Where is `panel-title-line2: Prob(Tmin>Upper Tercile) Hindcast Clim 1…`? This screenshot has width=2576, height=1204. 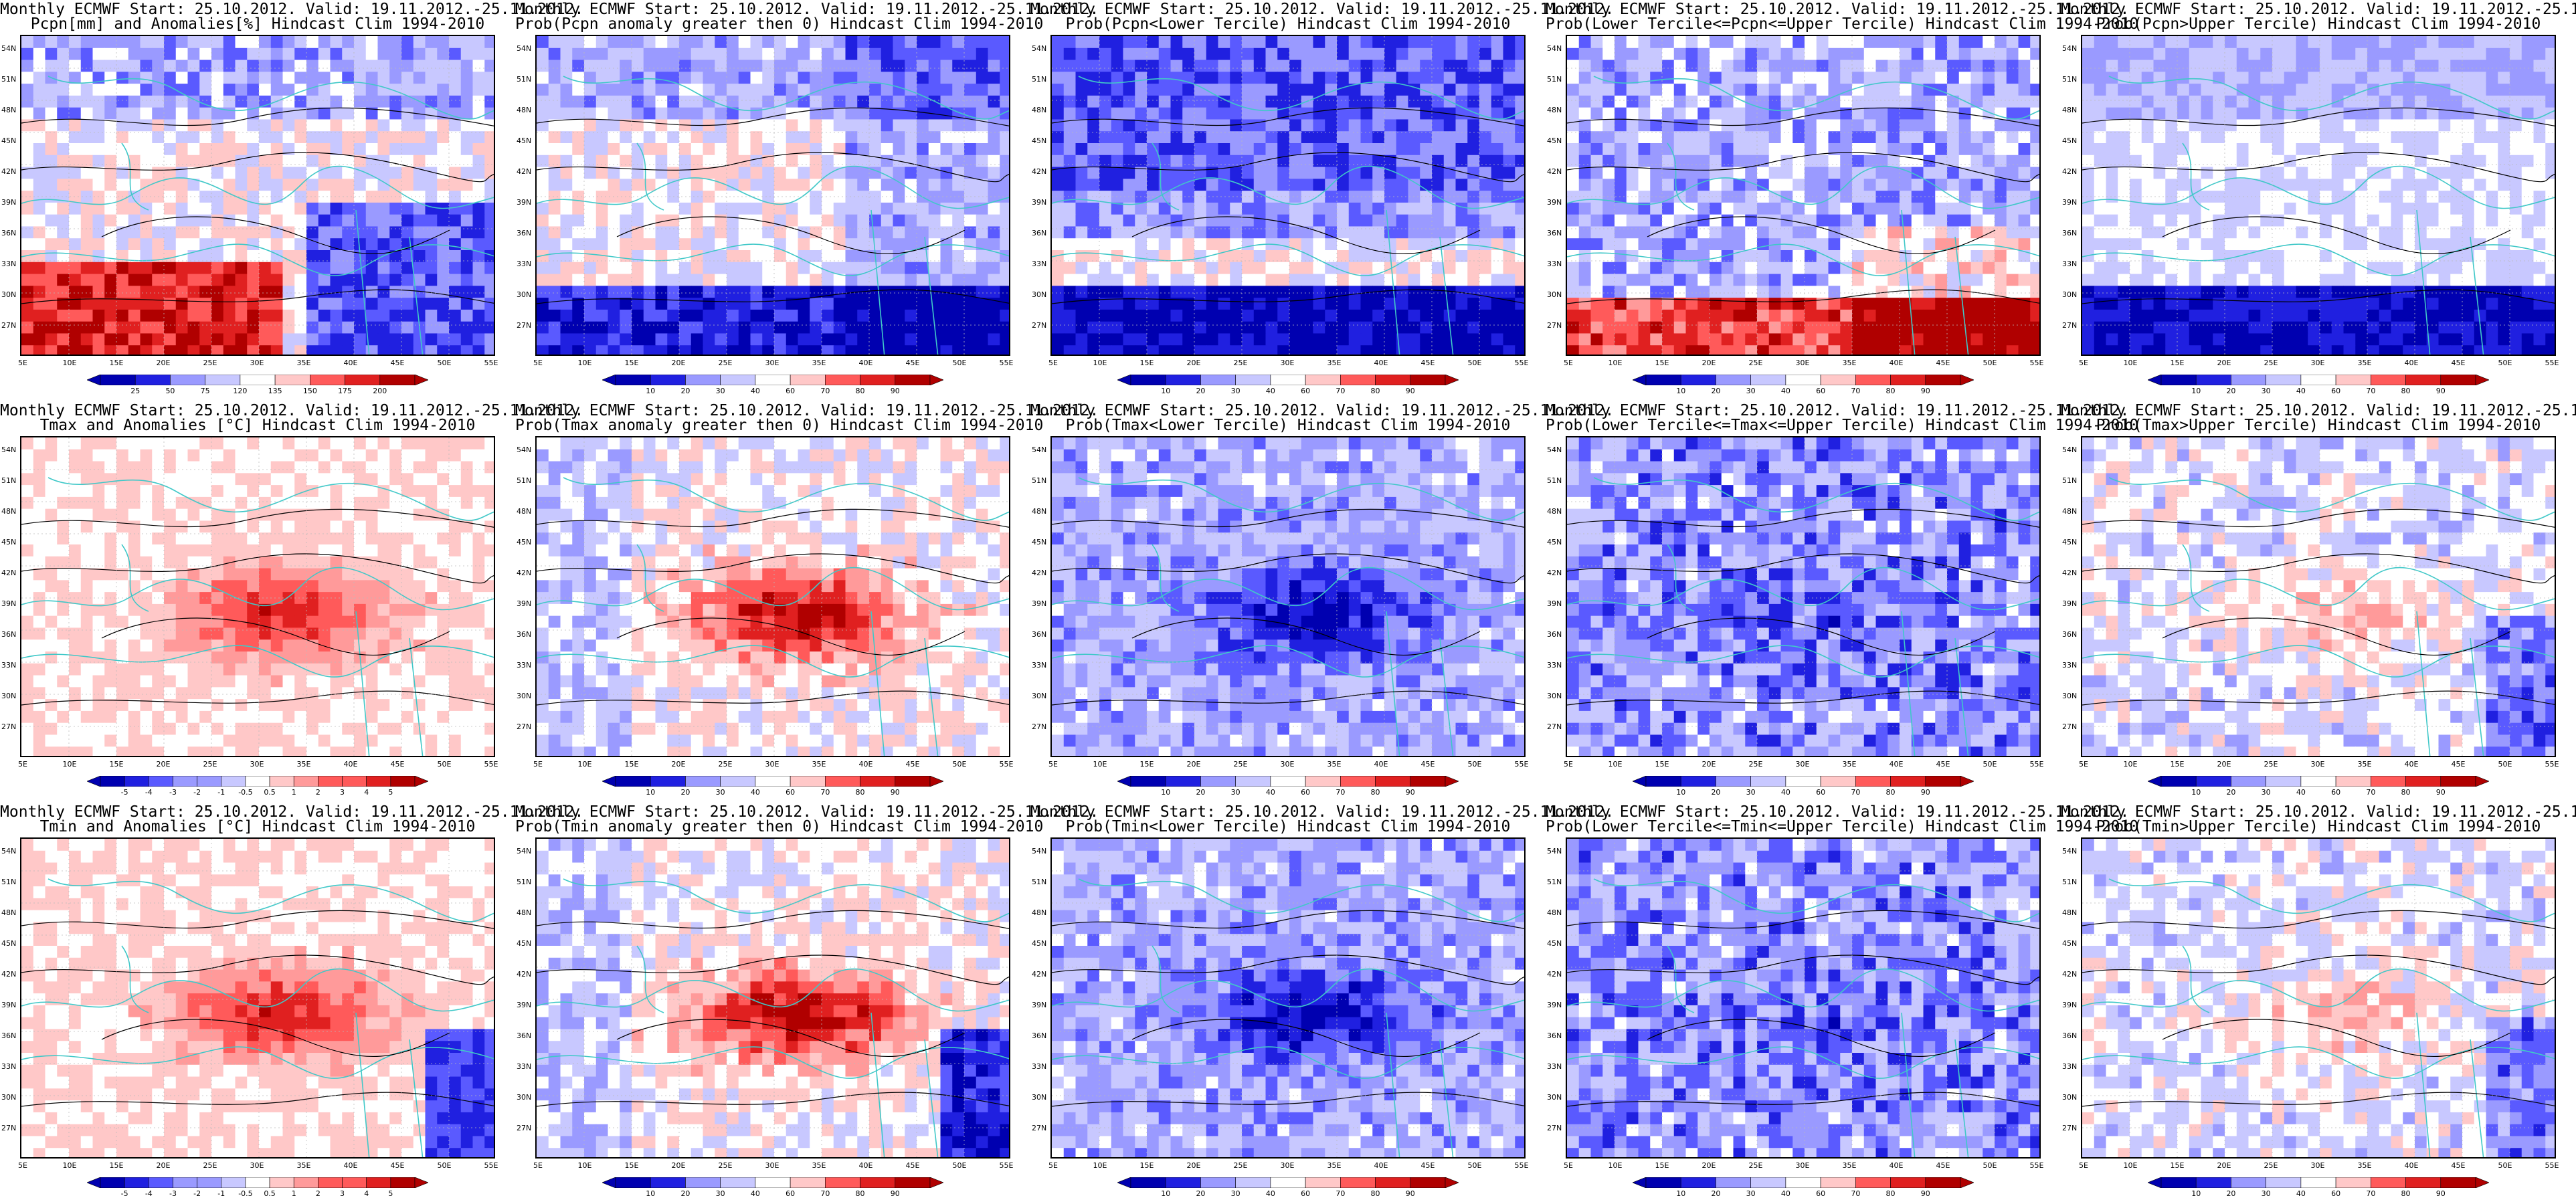
panel-title-line2: Prob(Tmin>Upper Tercile) Hindcast Clim 1… is located at coordinates (2318, 826).